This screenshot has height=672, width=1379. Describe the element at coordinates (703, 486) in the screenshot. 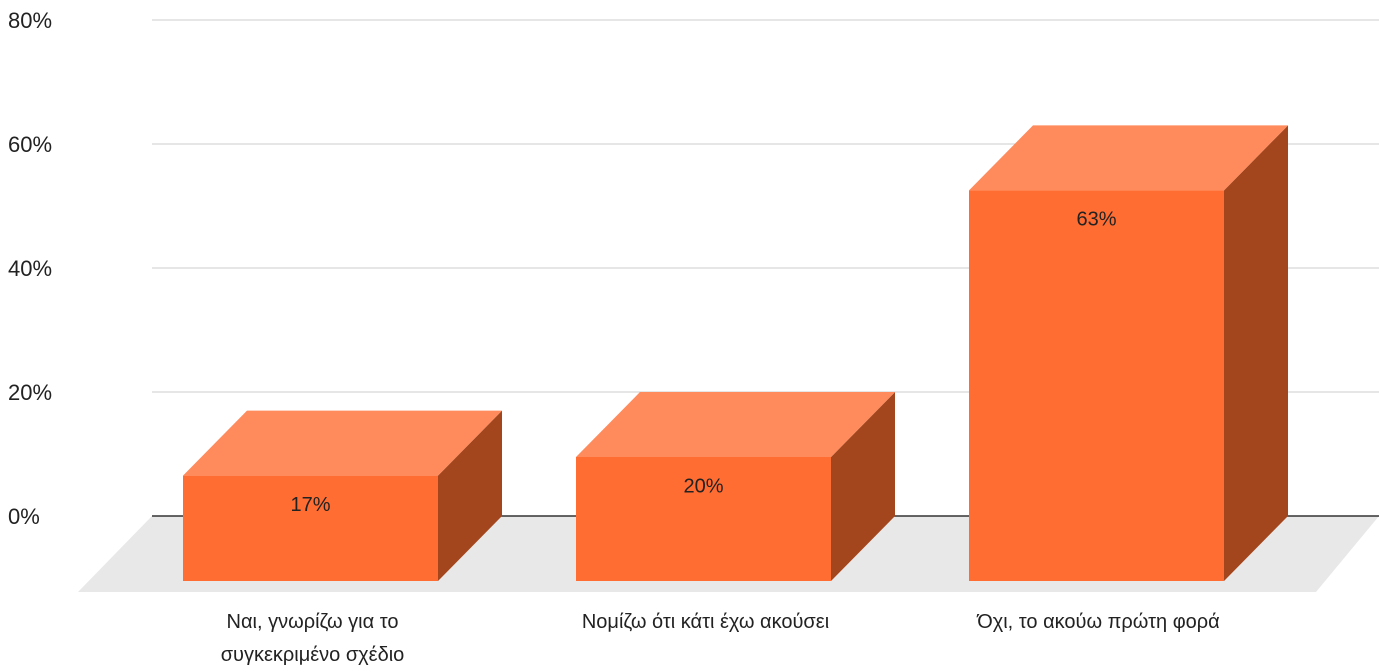

I see `value-label: 20%` at that location.